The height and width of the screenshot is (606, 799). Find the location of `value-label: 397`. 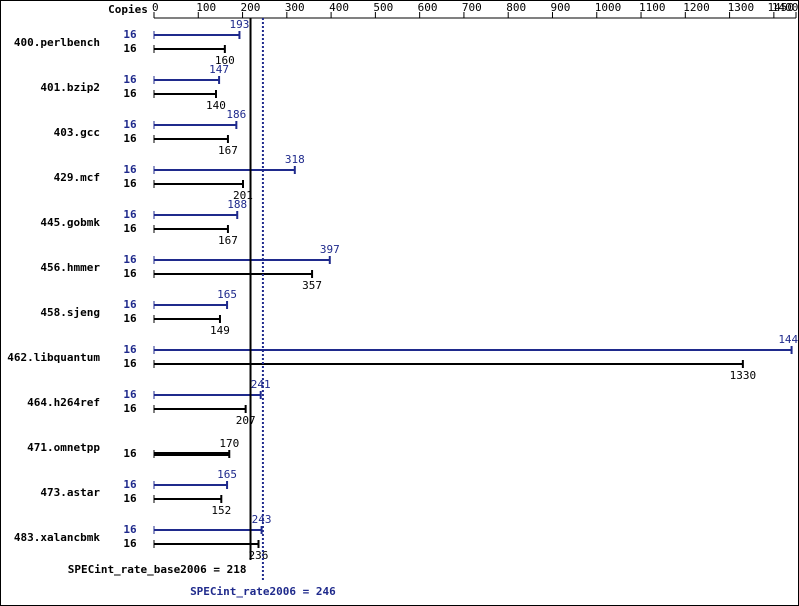

value-label: 397 is located at coordinates (330, 249).